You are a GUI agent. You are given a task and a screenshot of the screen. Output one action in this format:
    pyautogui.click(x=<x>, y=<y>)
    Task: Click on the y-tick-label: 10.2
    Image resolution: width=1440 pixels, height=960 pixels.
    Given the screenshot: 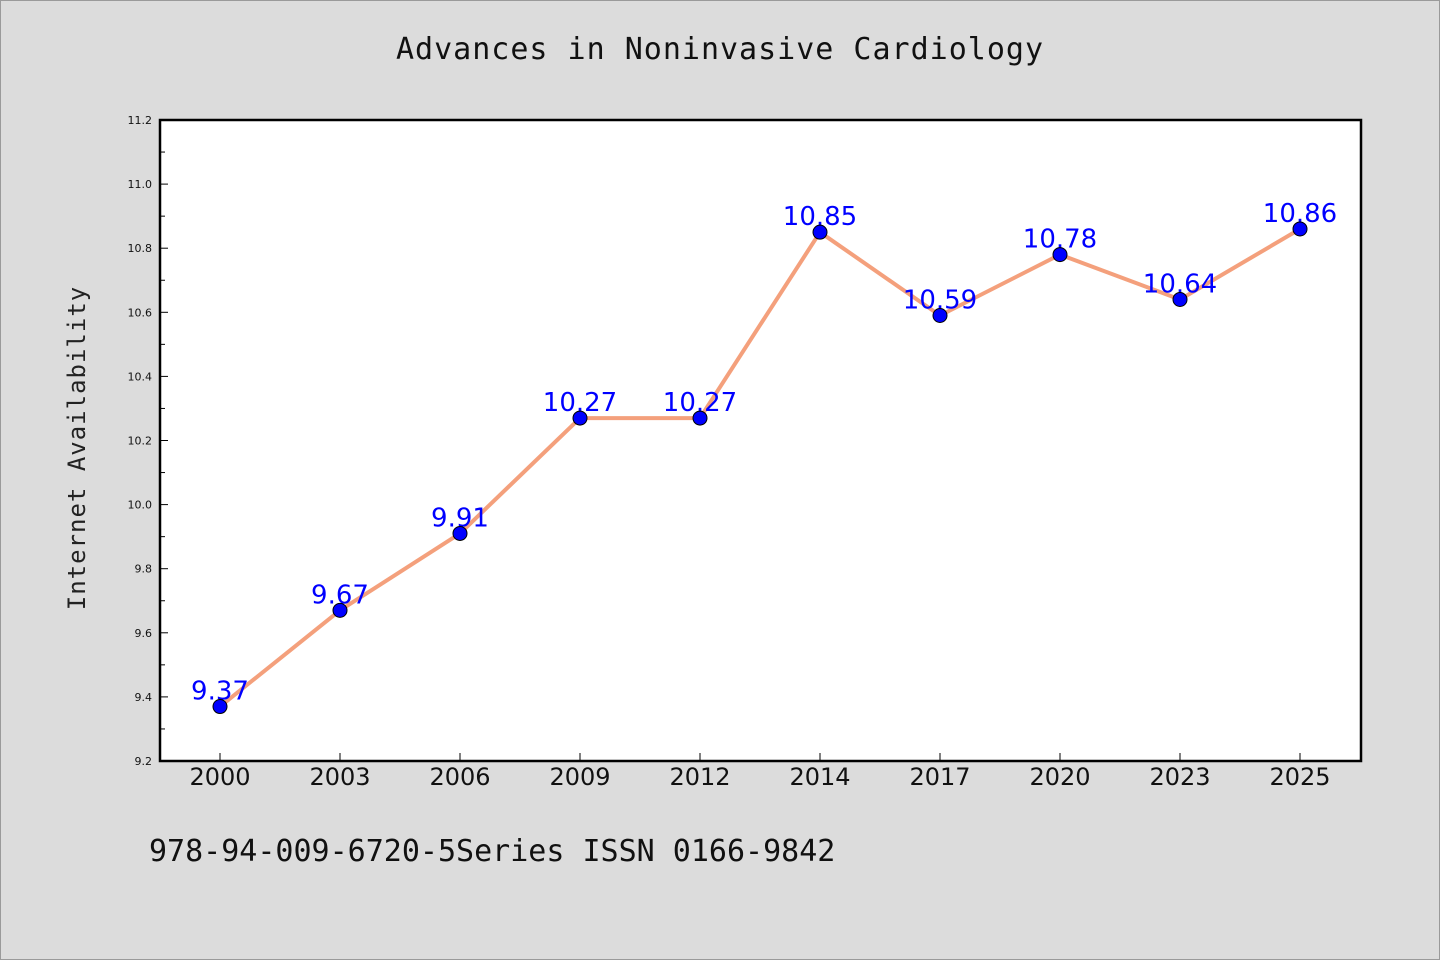 What is the action you would take?
    pyautogui.click(x=140, y=441)
    